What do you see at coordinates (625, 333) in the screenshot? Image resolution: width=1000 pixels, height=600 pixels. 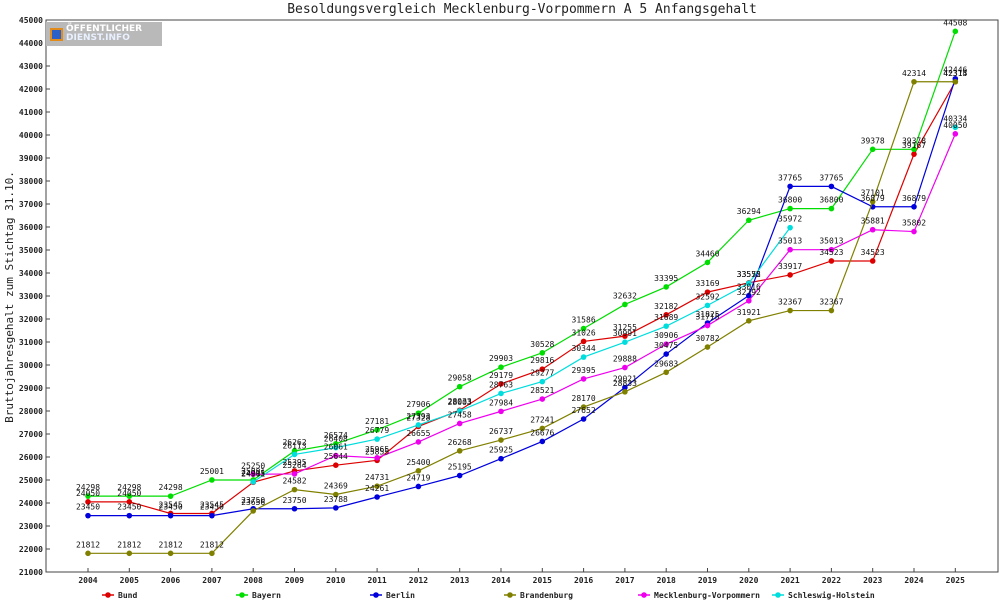 I see `data-label-schleswig-holstein: 30991` at bounding box center [625, 333].